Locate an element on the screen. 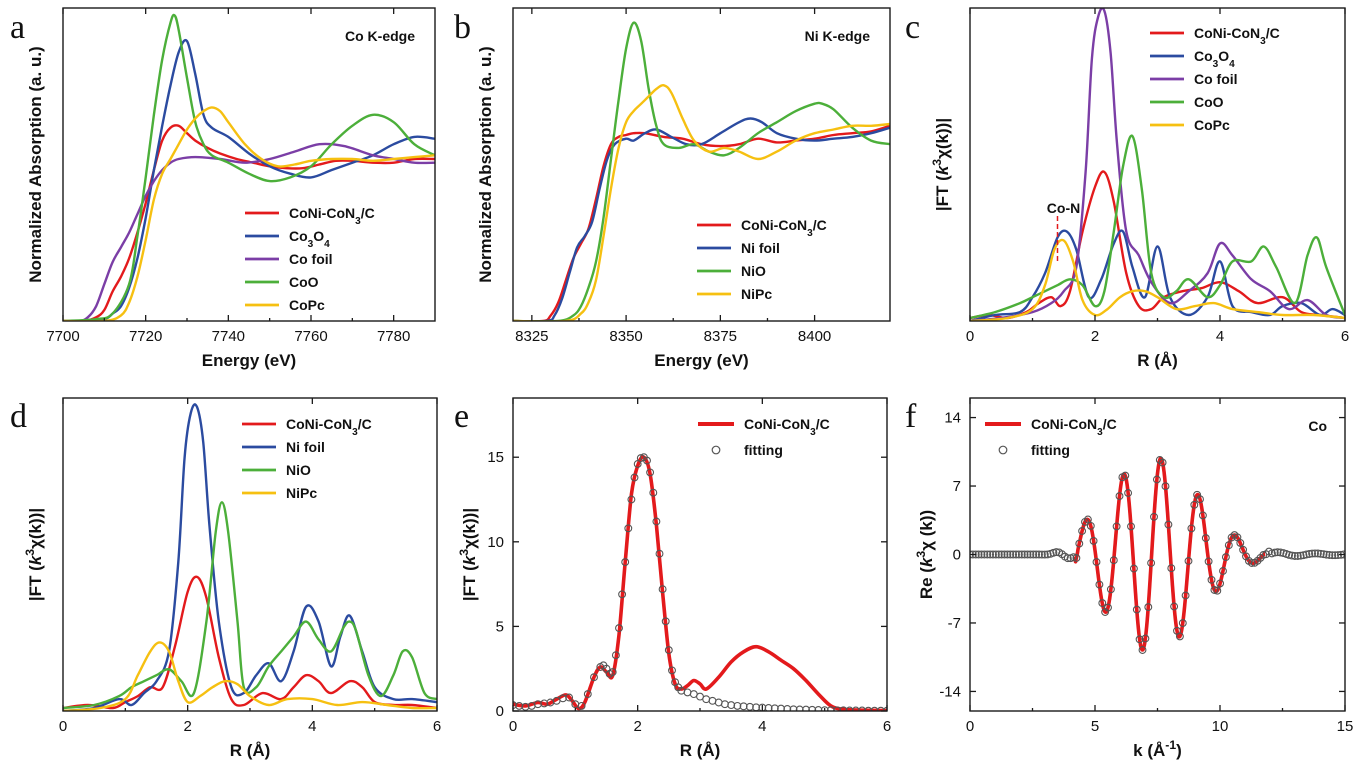 The width and height of the screenshot is (1367, 766). panel-label-f: f is located at coordinates (911, 416).